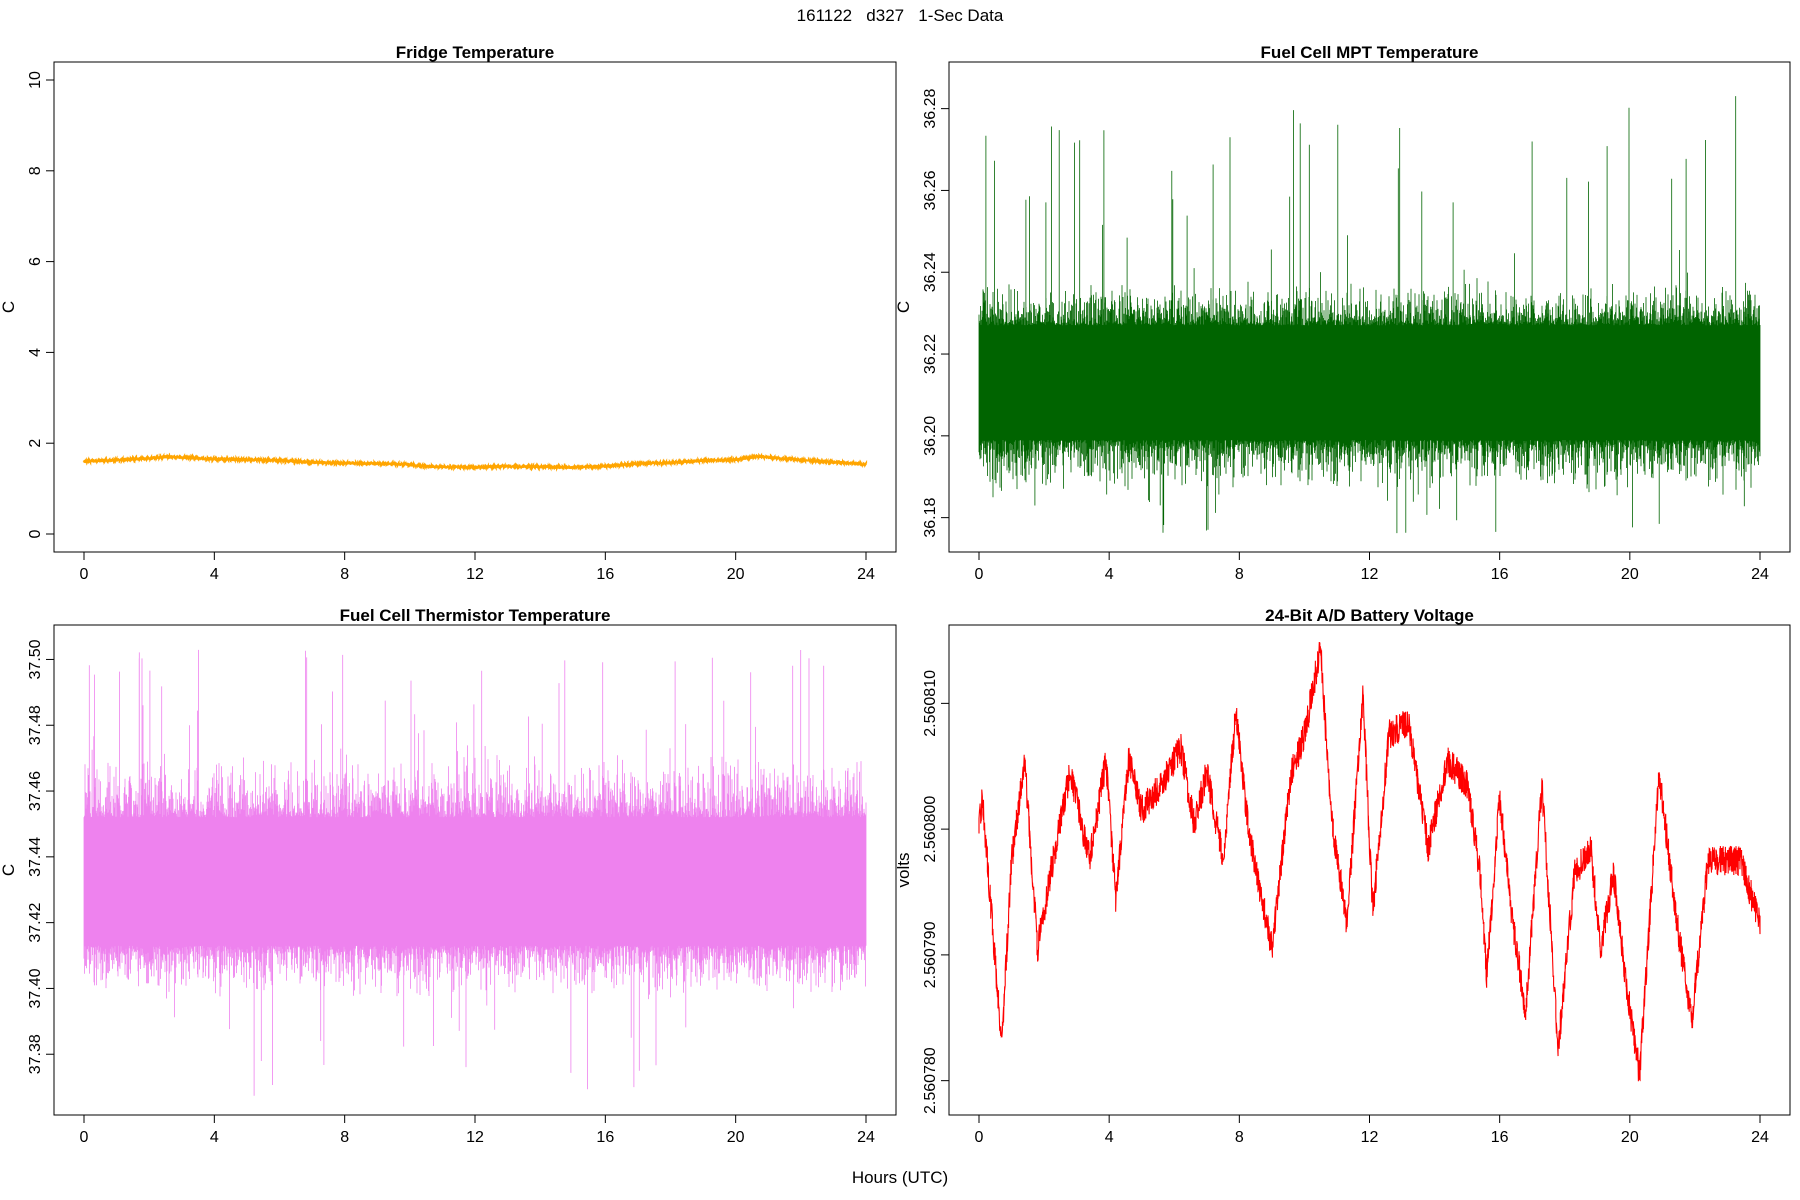 Image resolution: width=1800 pixels, height=1200 pixels. What do you see at coordinates (1370, 52) in the screenshot?
I see `chart-title: Fuel Cell MPT Temperature` at bounding box center [1370, 52].